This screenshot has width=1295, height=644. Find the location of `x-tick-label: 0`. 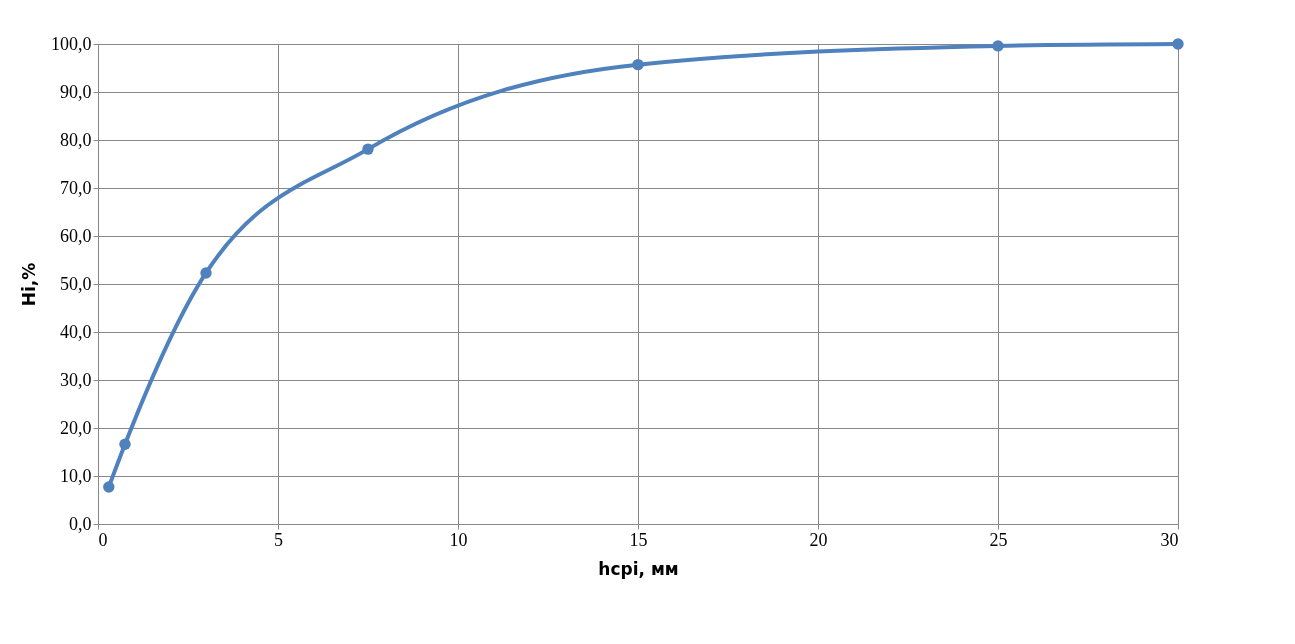

x-tick-label: 0 is located at coordinates (103, 539).